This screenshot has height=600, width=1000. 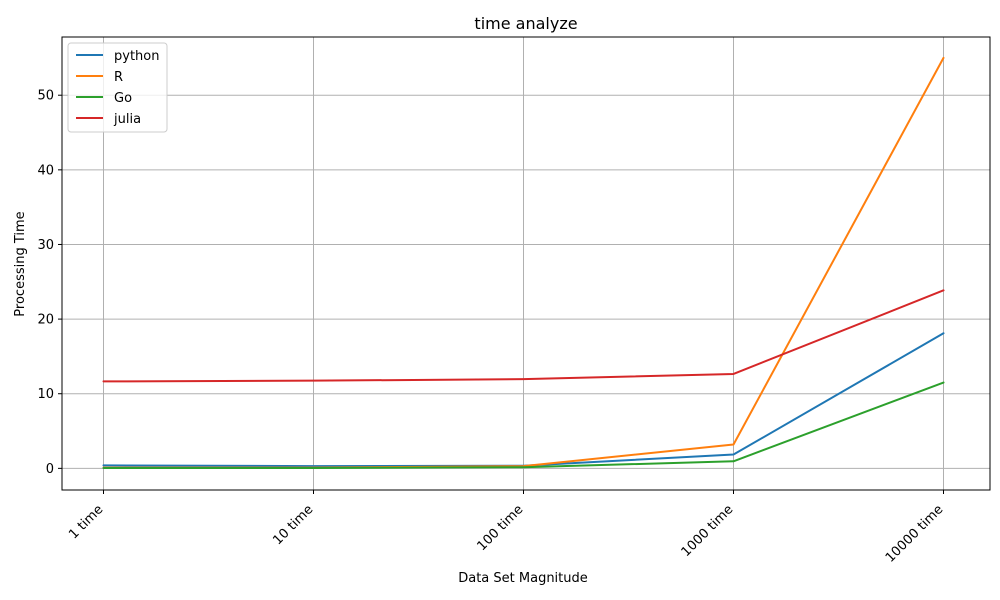 I want to click on y-tick-label: 50, so click(x=45, y=96).